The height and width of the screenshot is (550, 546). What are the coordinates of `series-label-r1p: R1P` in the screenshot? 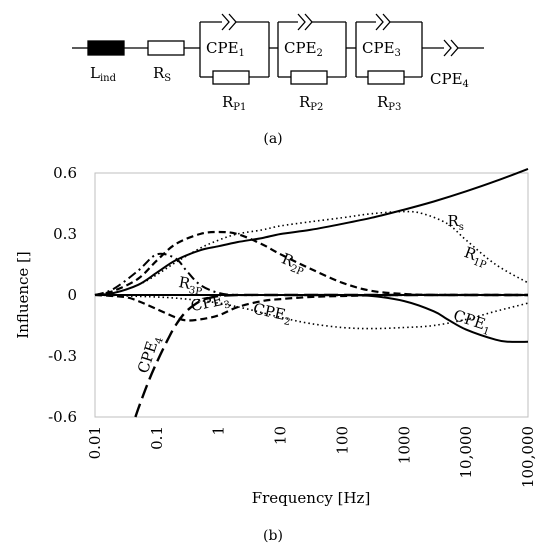 It's located at (476, 257).